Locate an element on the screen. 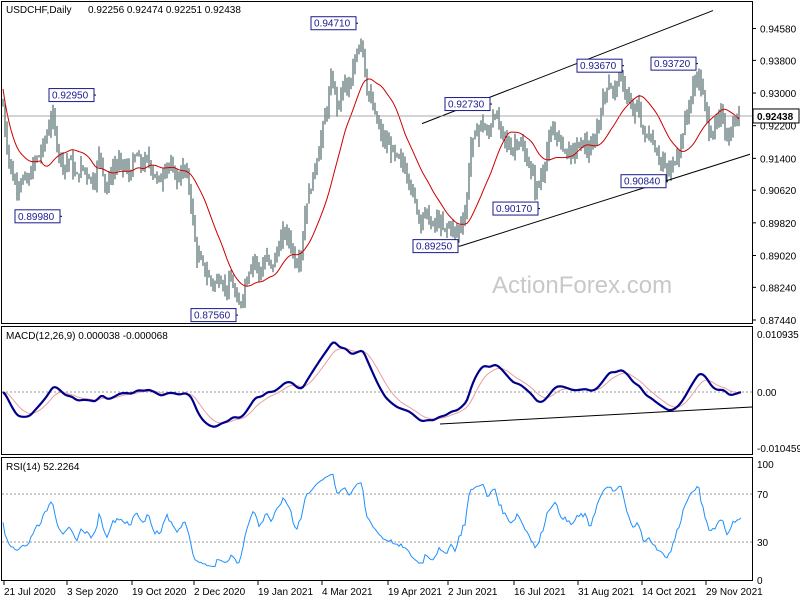  macd-scale-zero: 0.00 is located at coordinates (767, 393).